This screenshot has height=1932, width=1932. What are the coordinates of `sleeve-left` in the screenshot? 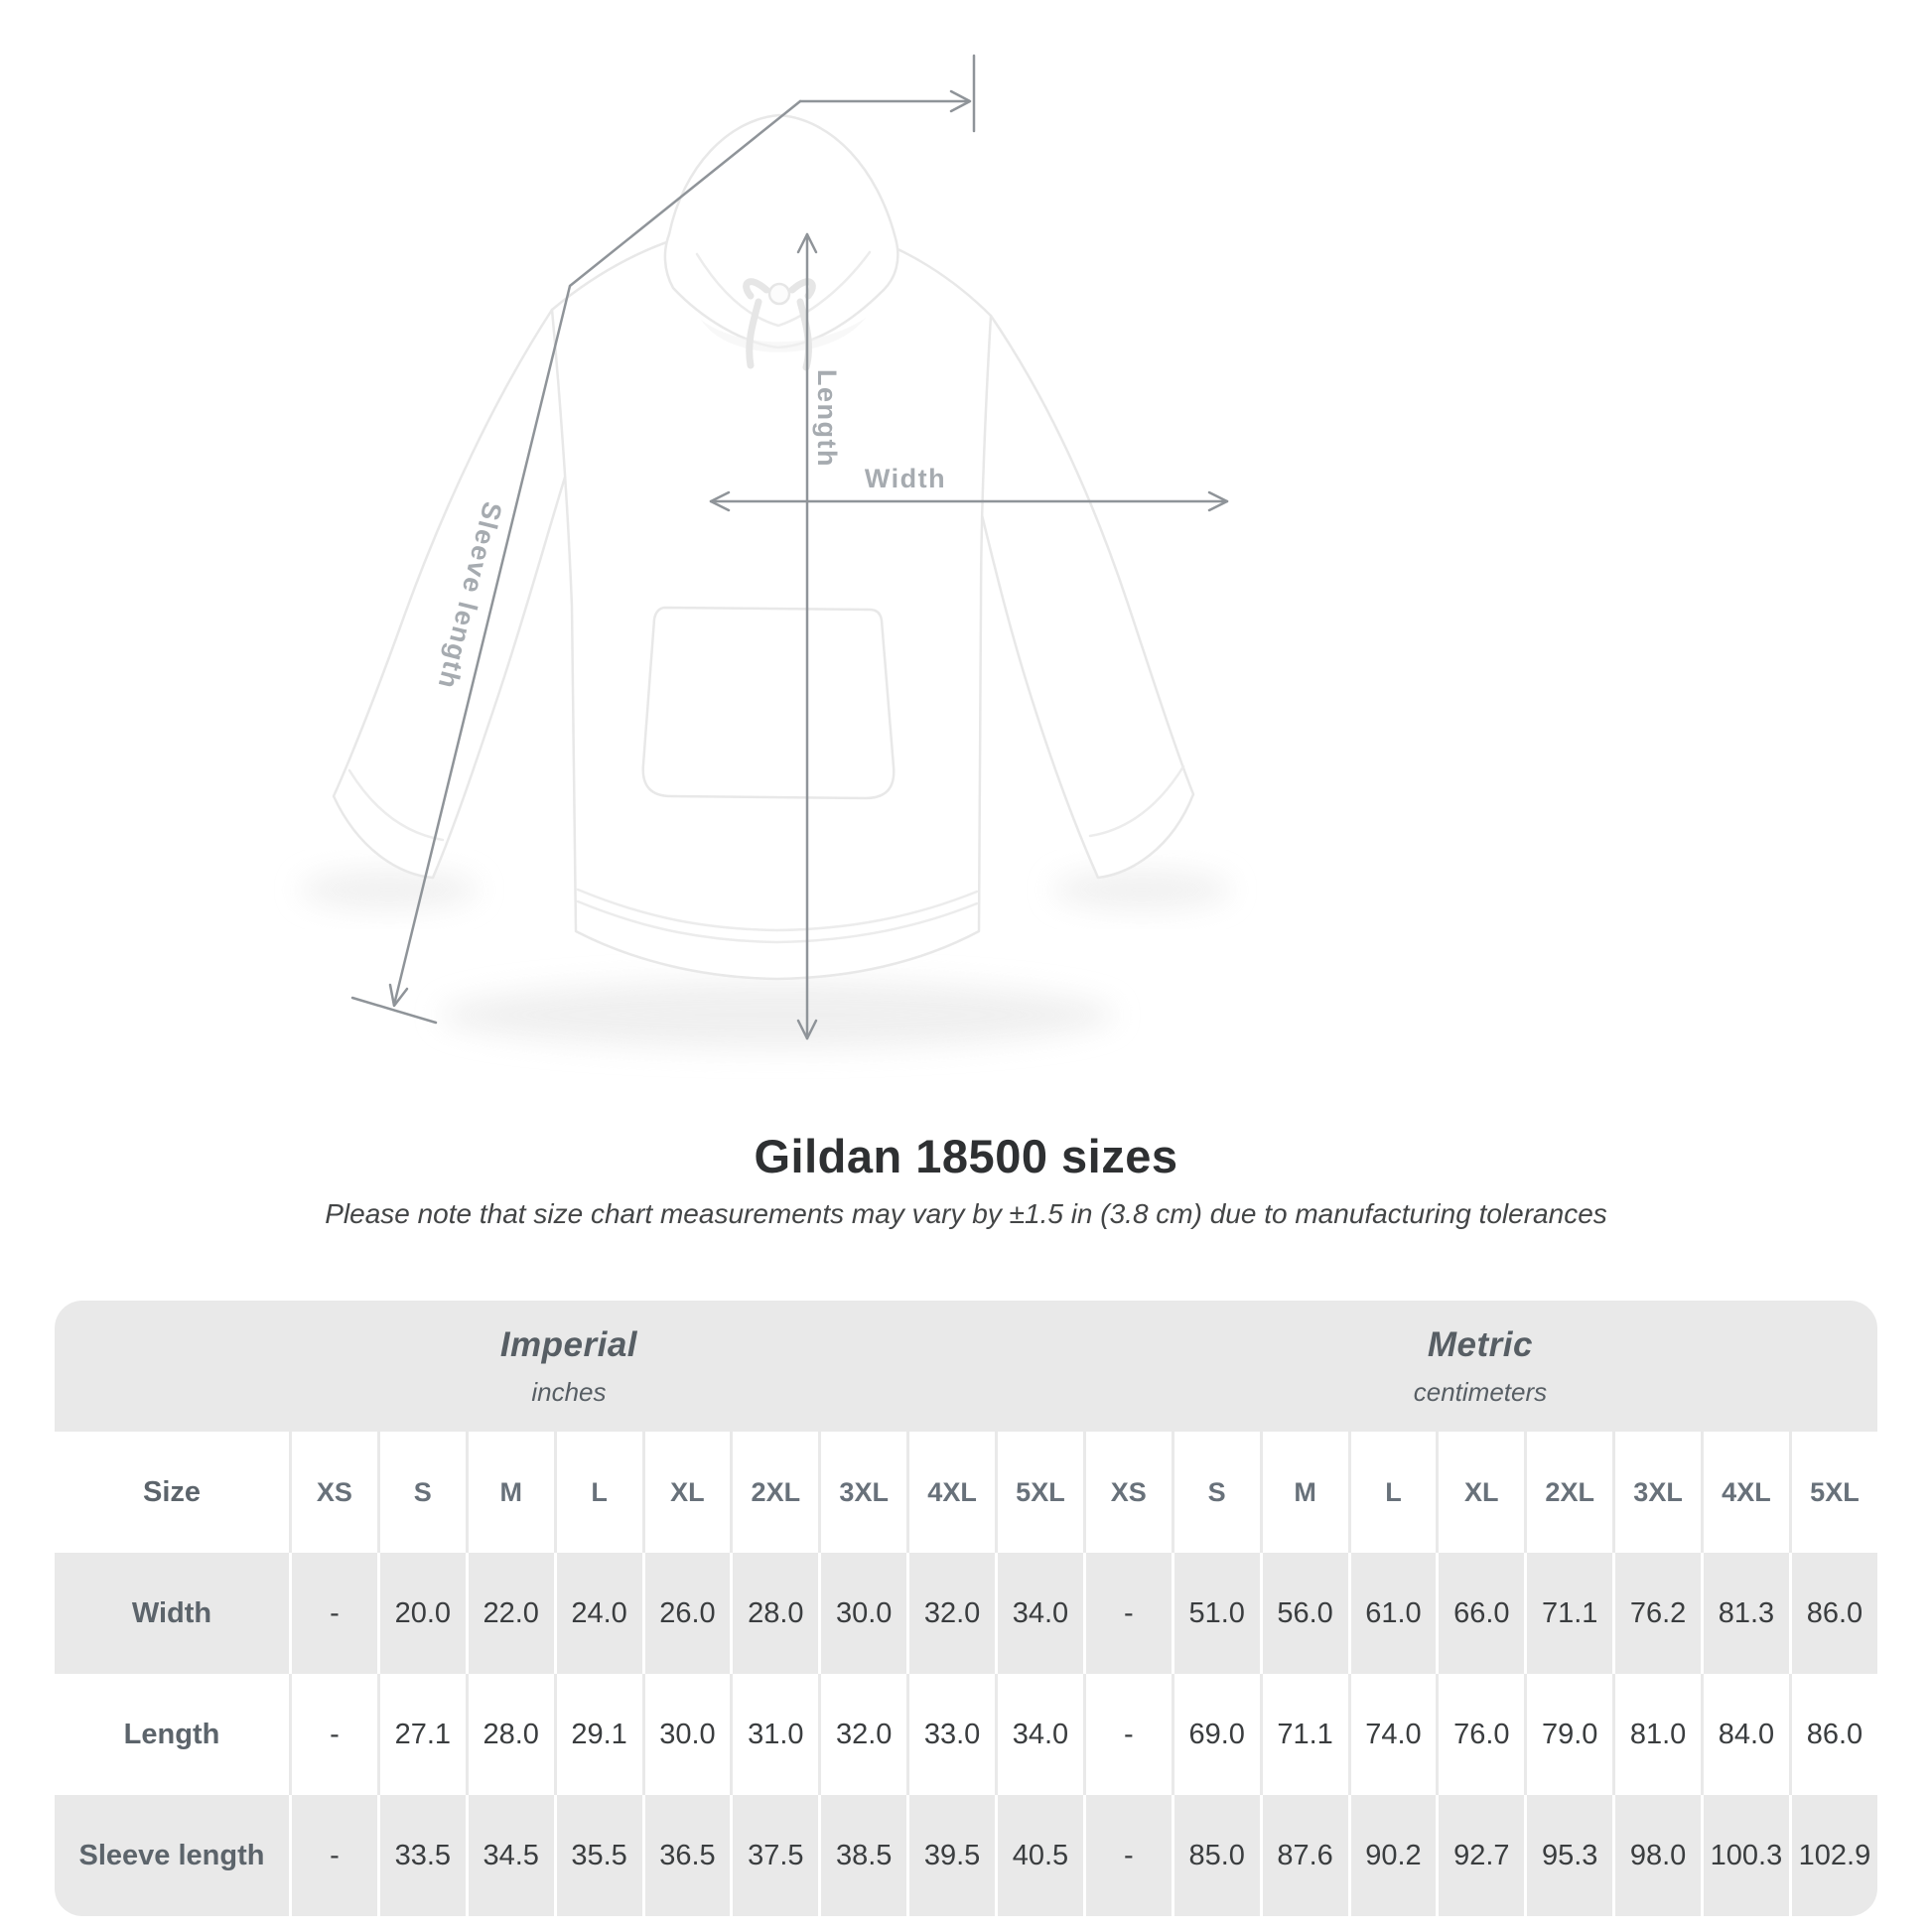 It's located at (454, 594).